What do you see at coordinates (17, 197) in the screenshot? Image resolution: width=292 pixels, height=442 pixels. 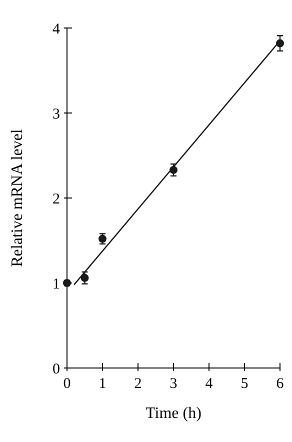 I see `y-axis-title: Relative mRNA level` at bounding box center [17, 197].